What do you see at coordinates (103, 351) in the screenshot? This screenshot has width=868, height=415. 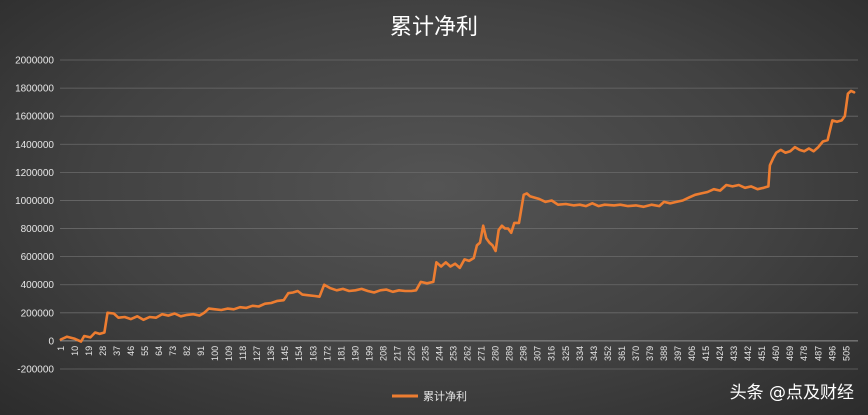 I see `x-tick-label-3: 28` at bounding box center [103, 351].